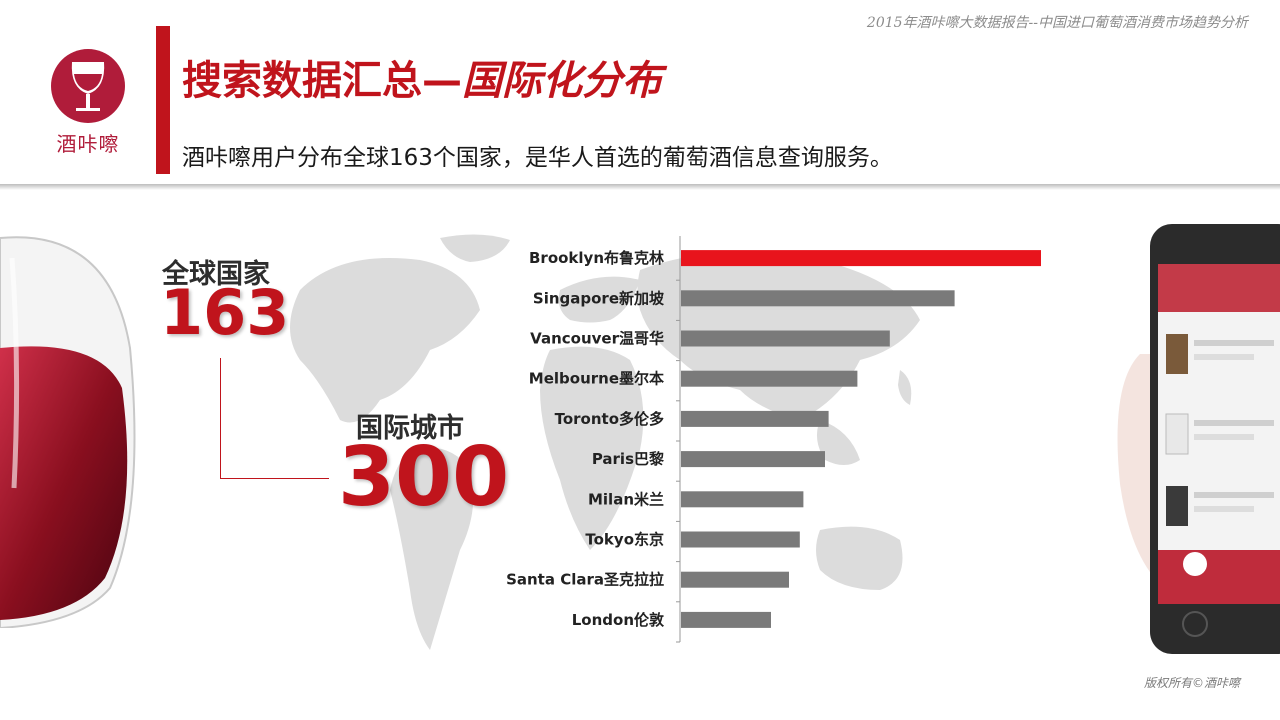  I want to click on chart-category-label: Singapore新加坡, so click(598, 298).